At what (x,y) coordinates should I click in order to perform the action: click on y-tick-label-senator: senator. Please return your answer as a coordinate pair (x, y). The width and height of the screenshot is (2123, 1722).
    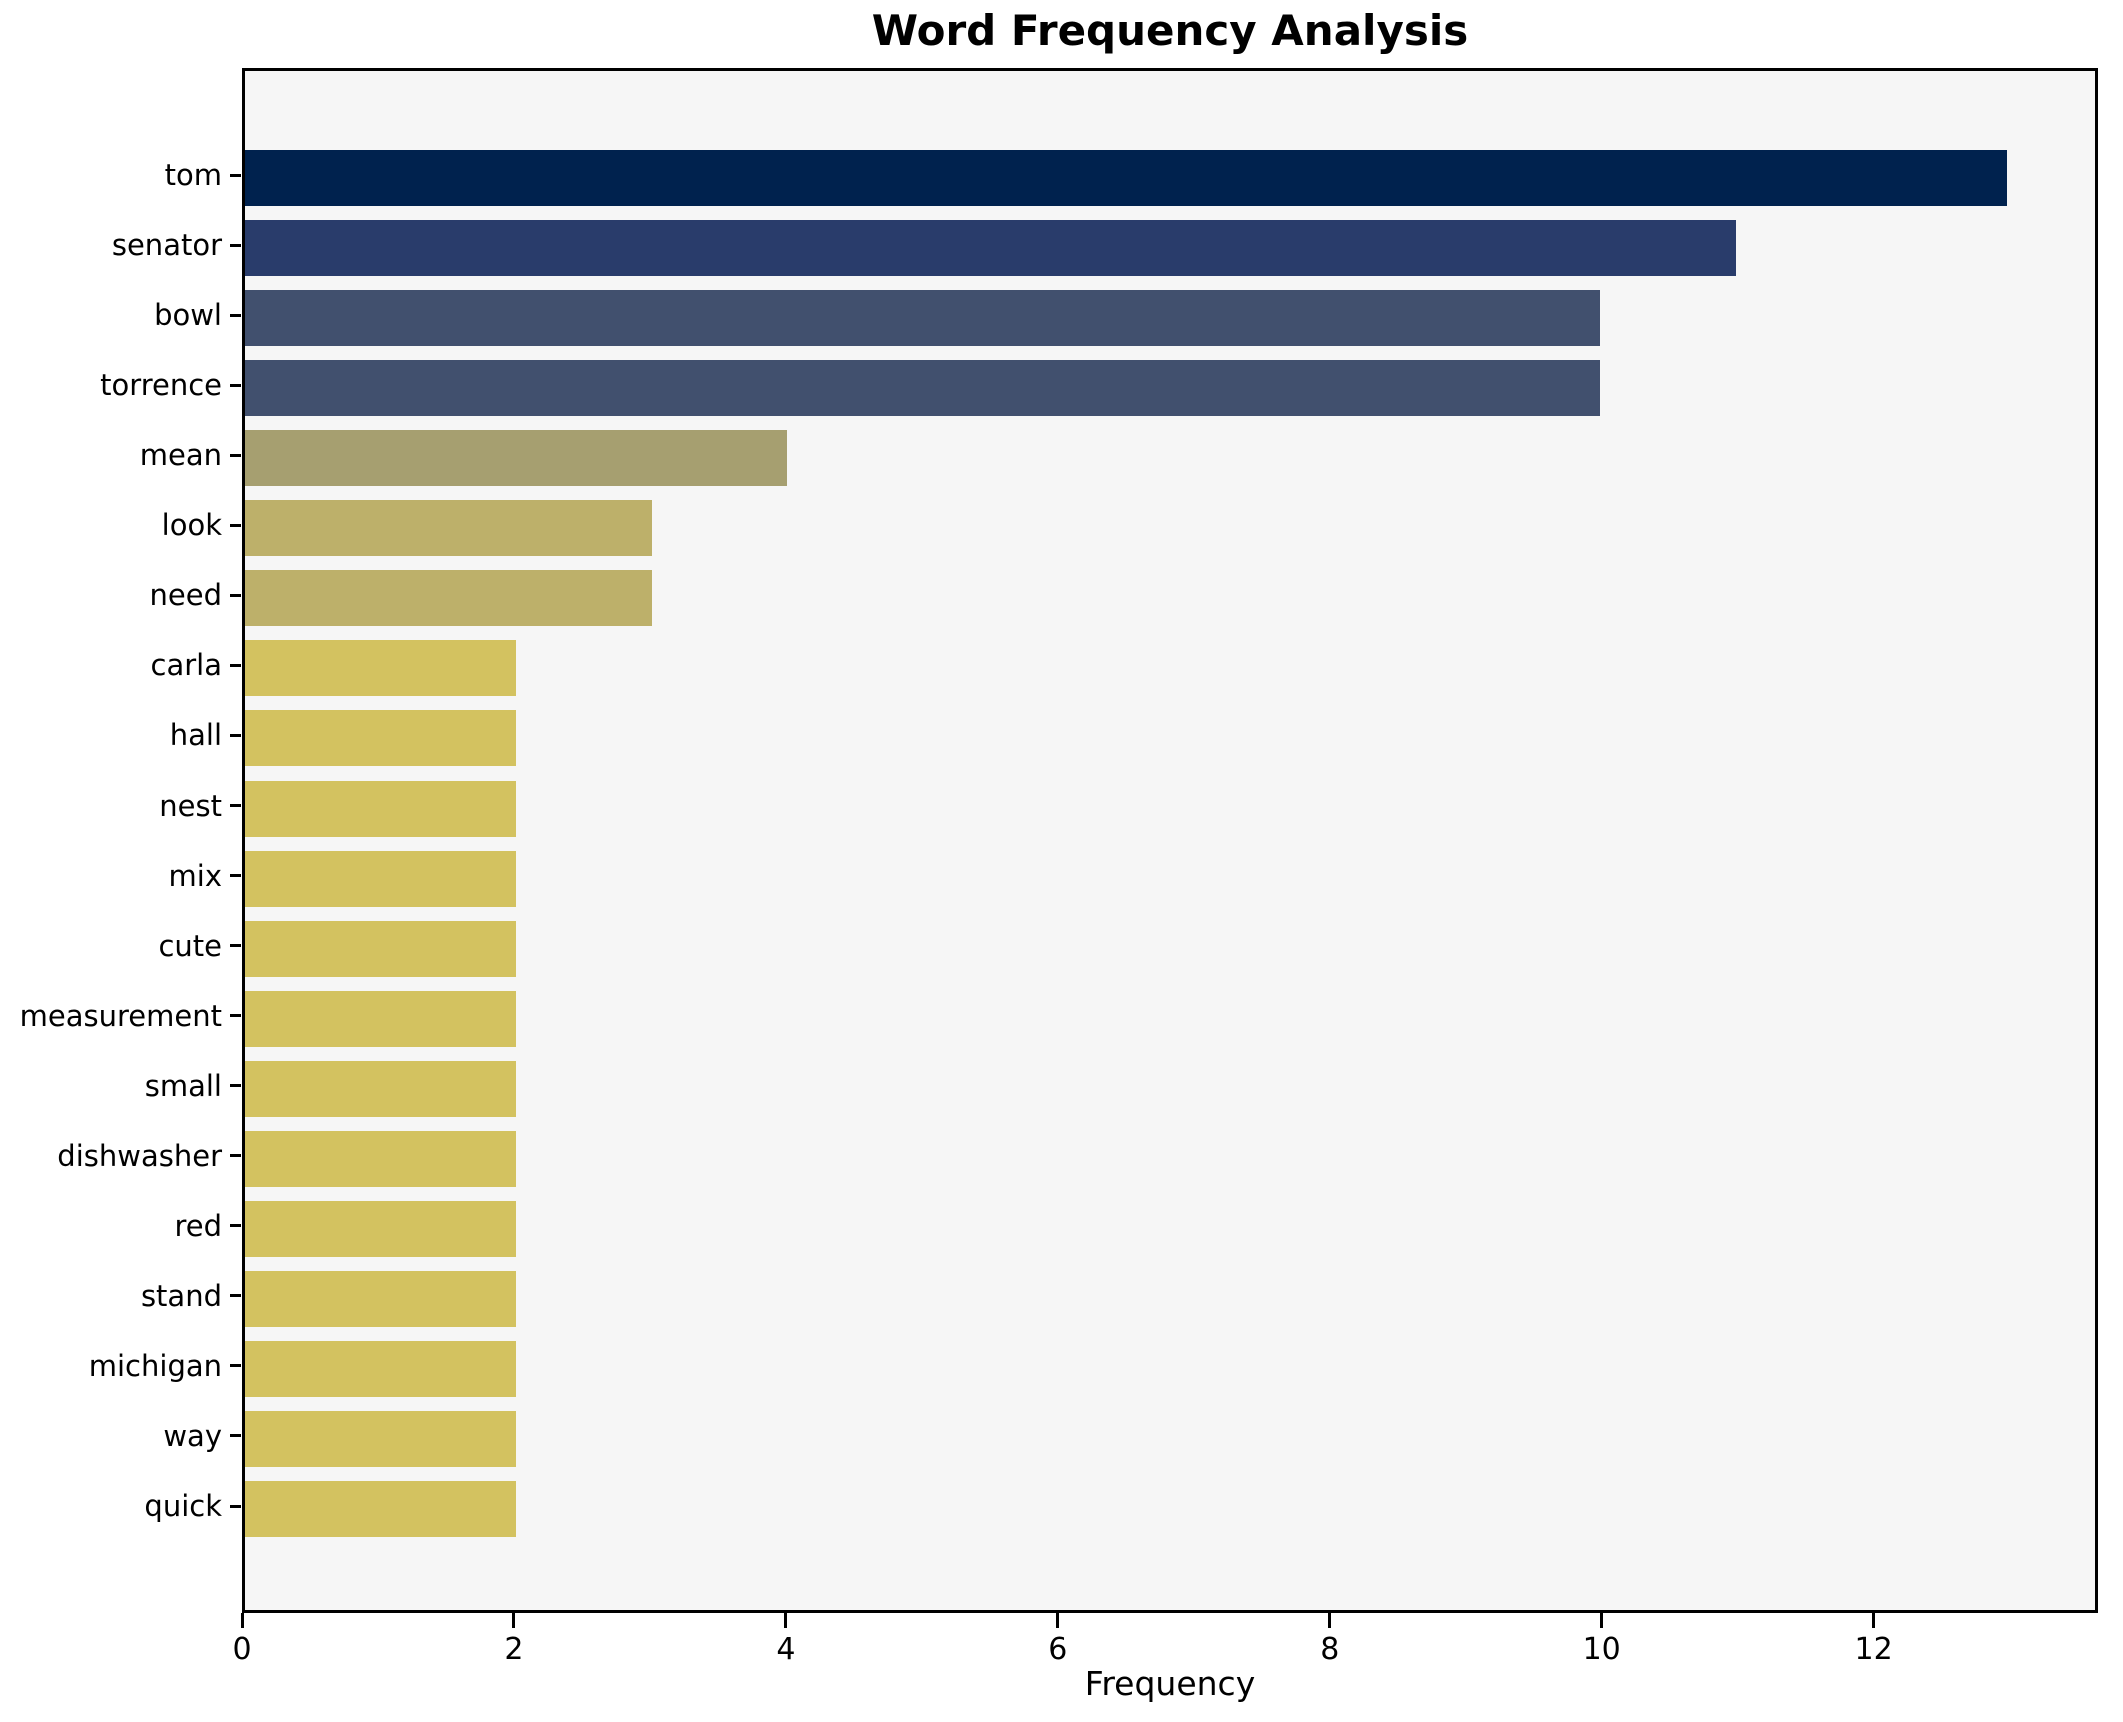
    Looking at the image, I should click on (166, 245).